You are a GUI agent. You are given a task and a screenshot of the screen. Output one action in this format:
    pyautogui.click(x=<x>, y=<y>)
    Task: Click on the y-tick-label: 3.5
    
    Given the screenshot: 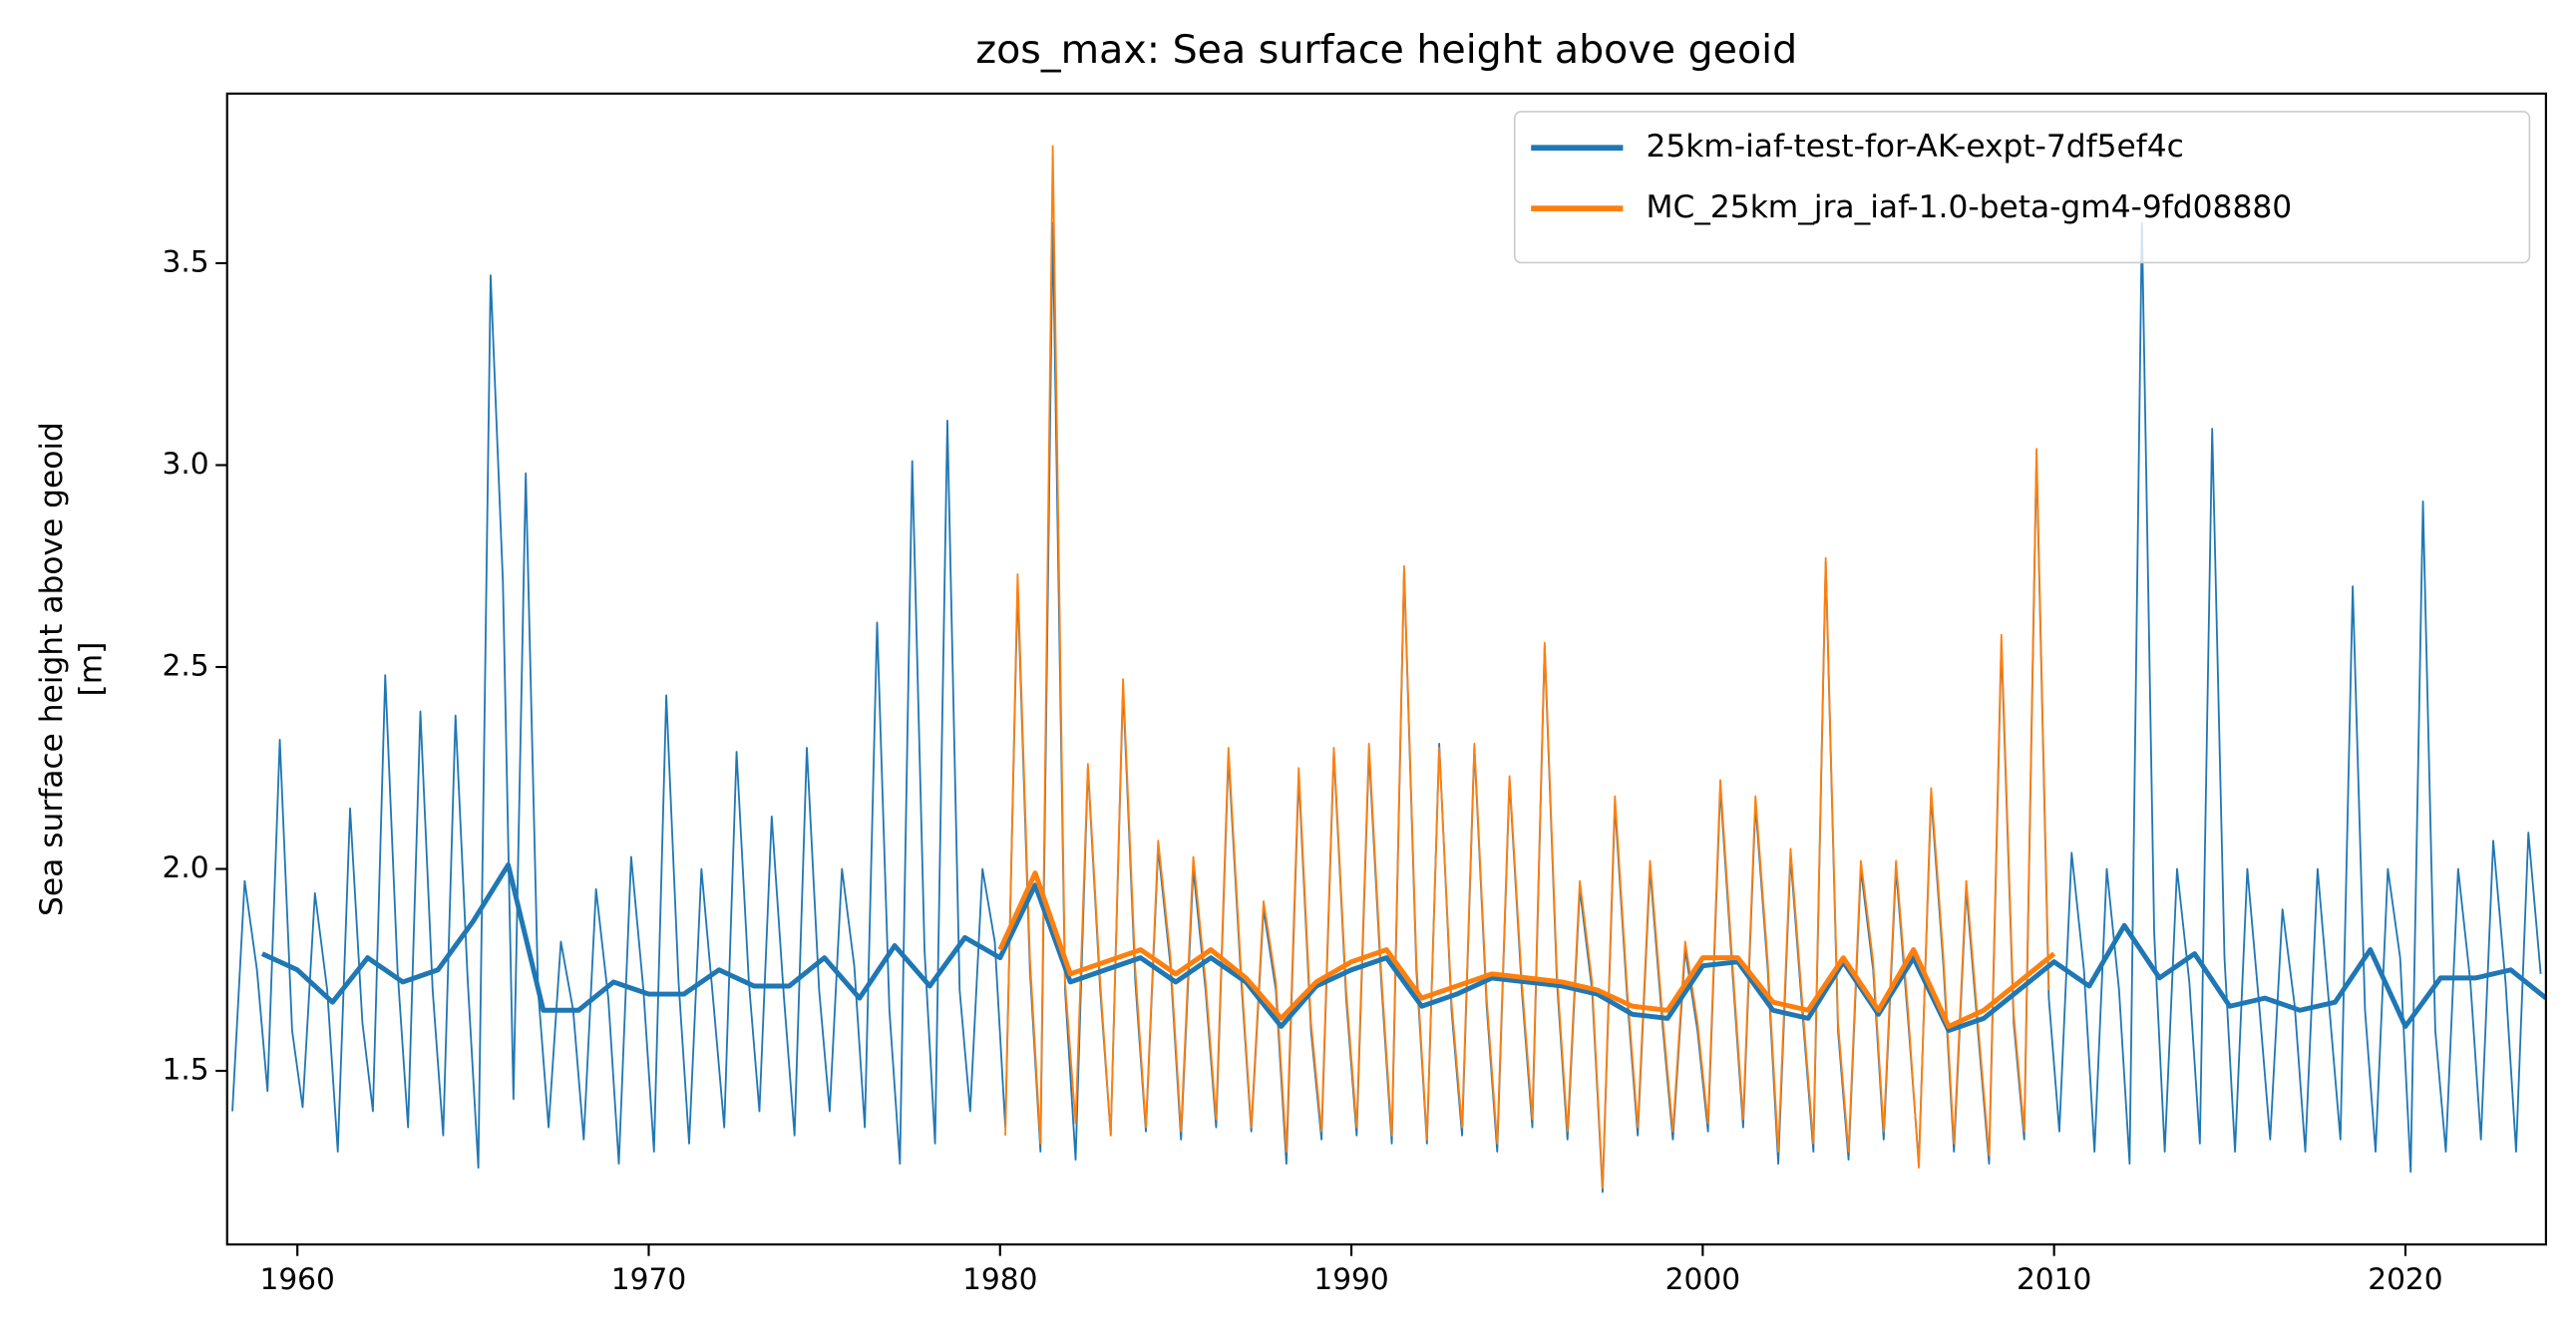 What is the action you would take?
    pyautogui.click(x=185, y=260)
    